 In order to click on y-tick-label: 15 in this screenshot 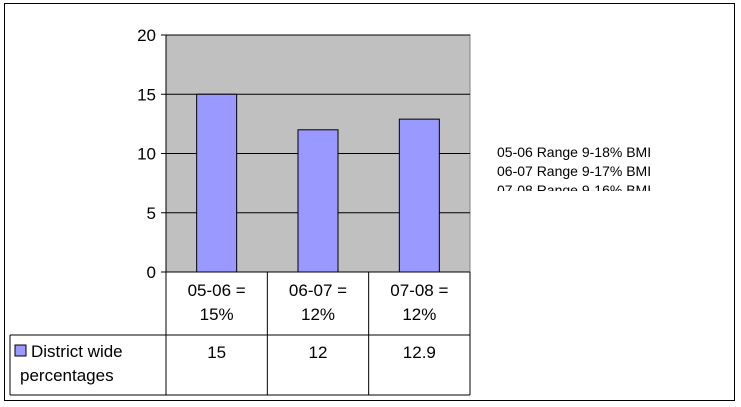, I will do `click(146, 94)`.